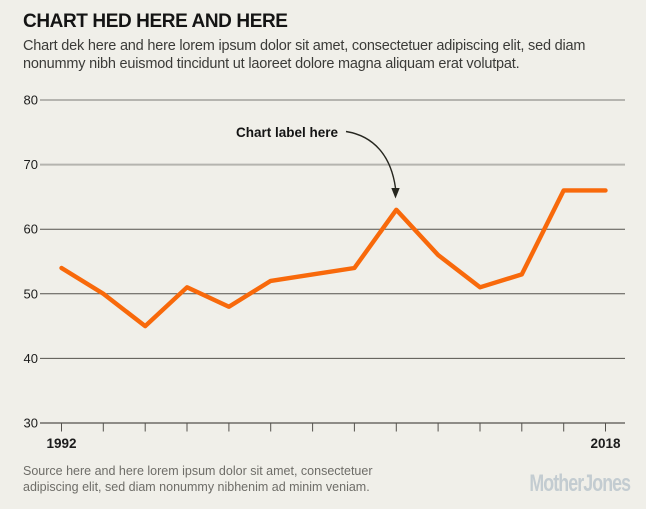 The image size is (646, 509). I want to click on y-tick-label-40: 40, so click(31, 358).